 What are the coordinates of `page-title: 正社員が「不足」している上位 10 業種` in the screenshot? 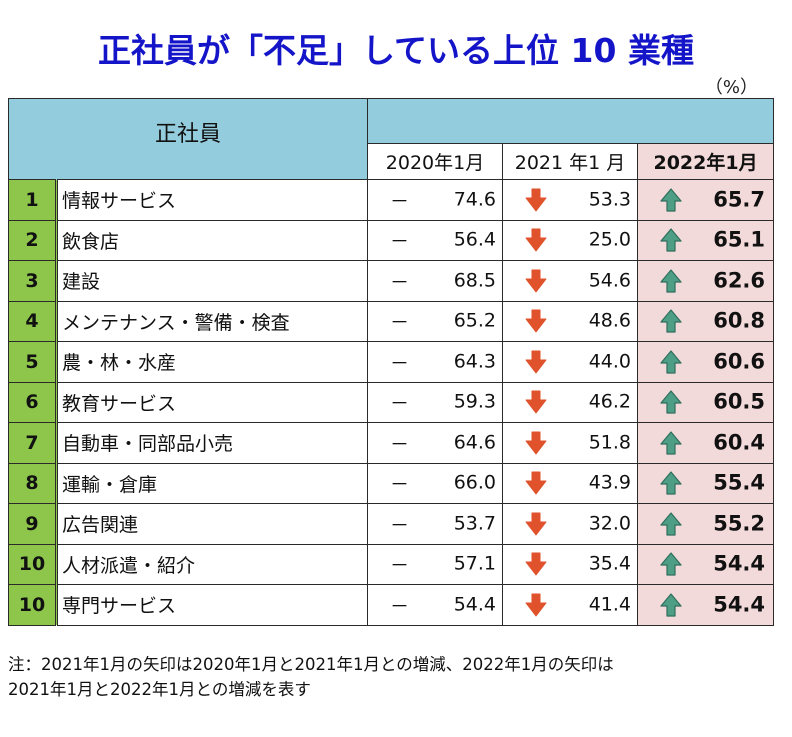 It's located at (396, 50).